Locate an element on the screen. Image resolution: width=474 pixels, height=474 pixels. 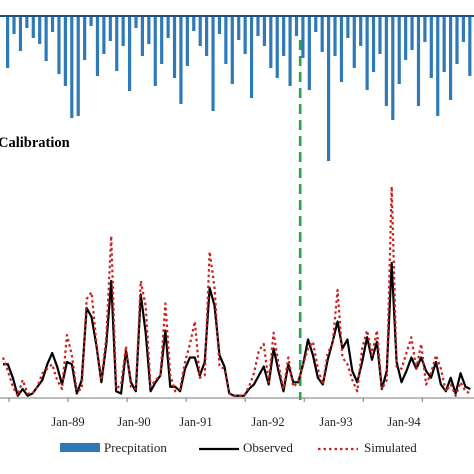
x-tick-label: Jan-89 is located at coordinates (67, 422).